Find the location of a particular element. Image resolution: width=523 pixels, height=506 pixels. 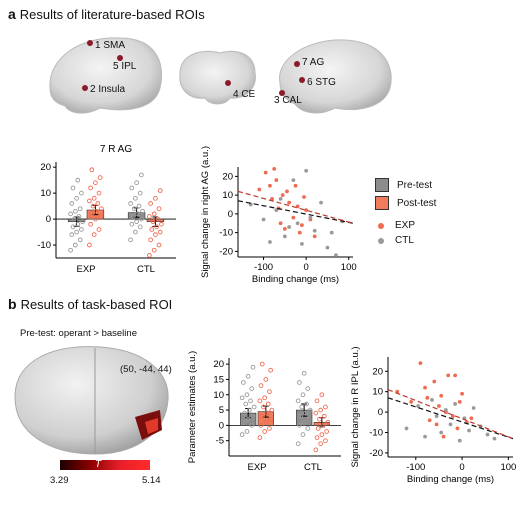

x-tick-label: -100 is located at coordinates (415, 467).